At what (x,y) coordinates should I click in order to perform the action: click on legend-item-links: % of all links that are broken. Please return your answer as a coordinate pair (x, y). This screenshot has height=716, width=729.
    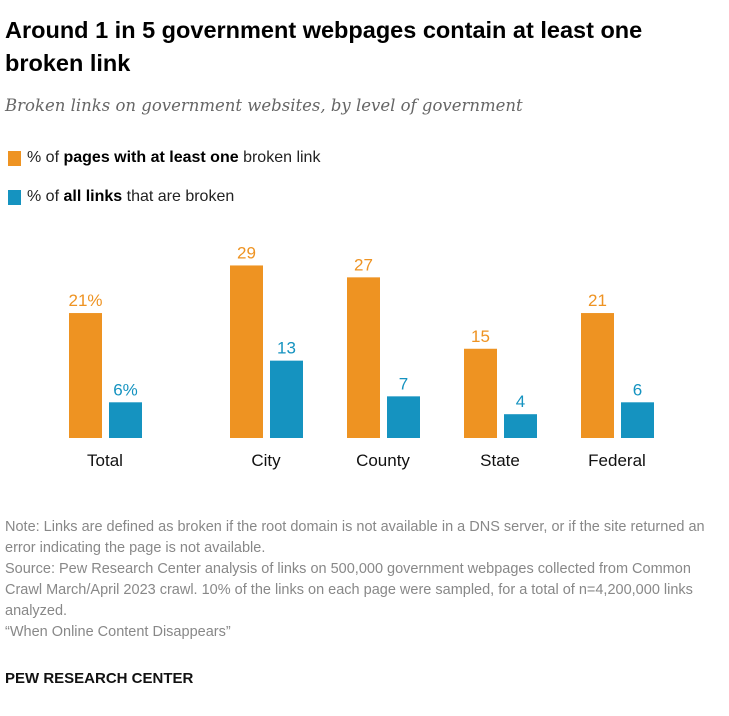
    Looking at the image, I should click on (121, 197).